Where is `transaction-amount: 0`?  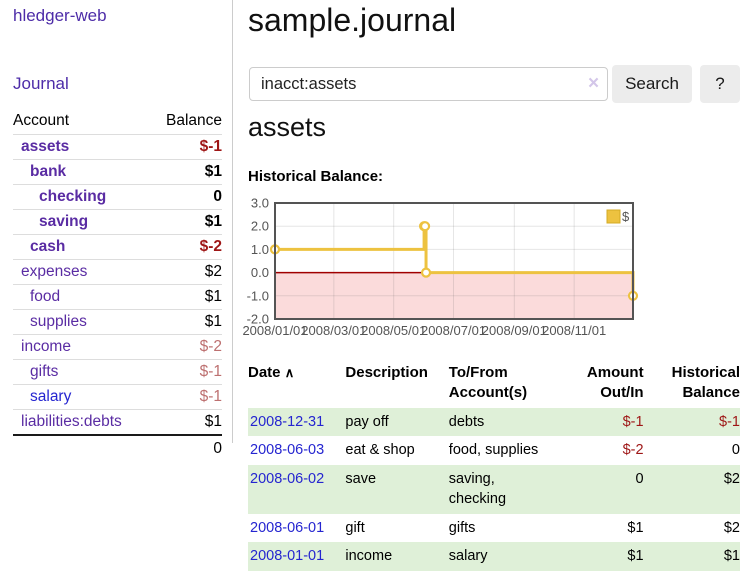
transaction-amount: 0 is located at coordinates (639, 478).